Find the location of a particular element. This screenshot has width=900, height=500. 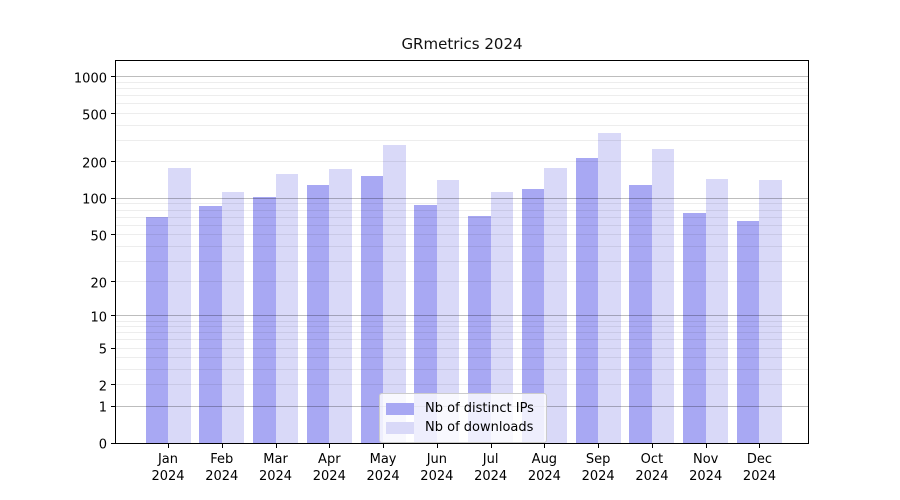

y-tick-label: 20 is located at coordinates (98, 284).